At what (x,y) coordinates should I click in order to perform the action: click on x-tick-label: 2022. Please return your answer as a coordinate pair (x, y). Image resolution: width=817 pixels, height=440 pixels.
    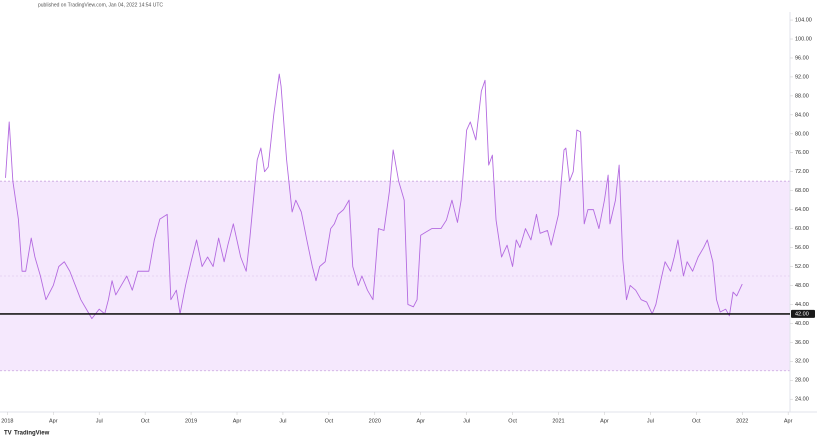
    Looking at the image, I should click on (742, 421).